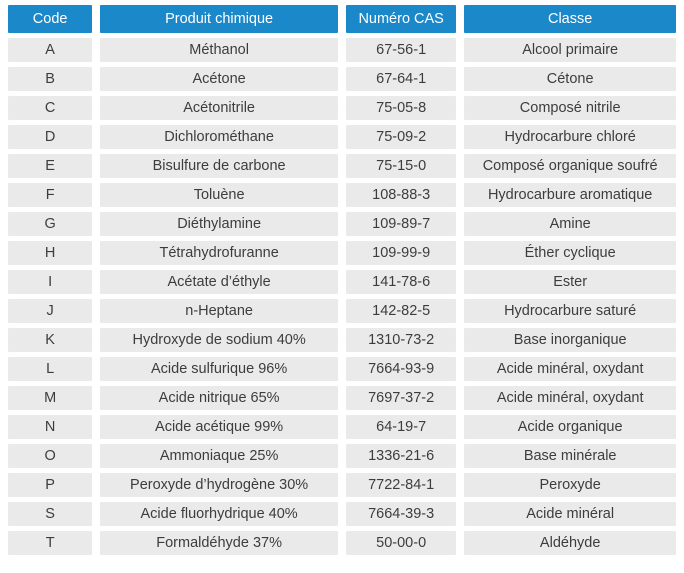 The height and width of the screenshot is (573, 684). What do you see at coordinates (570, 19) in the screenshot?
I see `column-header-classe: Classe` at bounding box center [570, 19].